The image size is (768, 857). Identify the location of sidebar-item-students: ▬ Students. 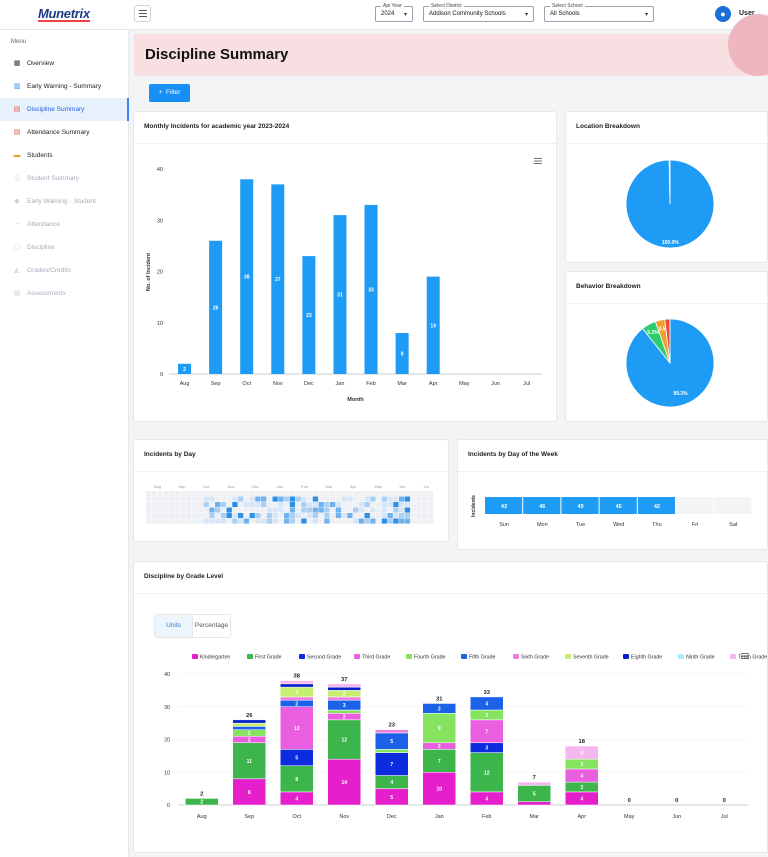
(64, 155).